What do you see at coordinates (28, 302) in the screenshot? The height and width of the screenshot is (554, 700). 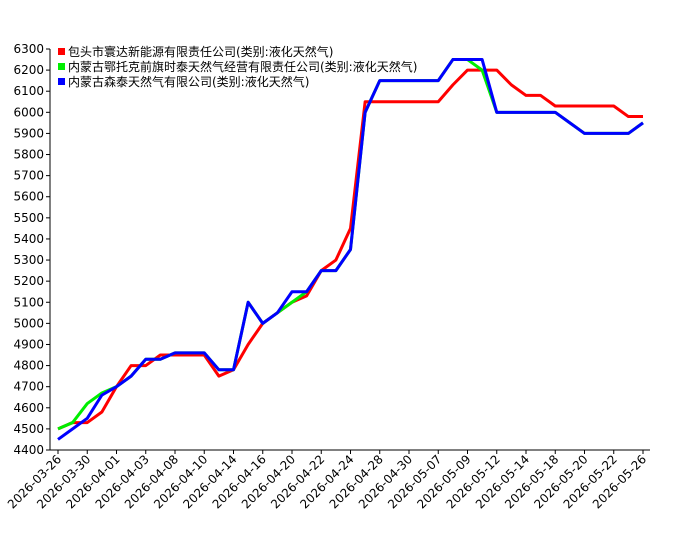 I see `y-tick-label: 5100` at bounding box center [28, 302].